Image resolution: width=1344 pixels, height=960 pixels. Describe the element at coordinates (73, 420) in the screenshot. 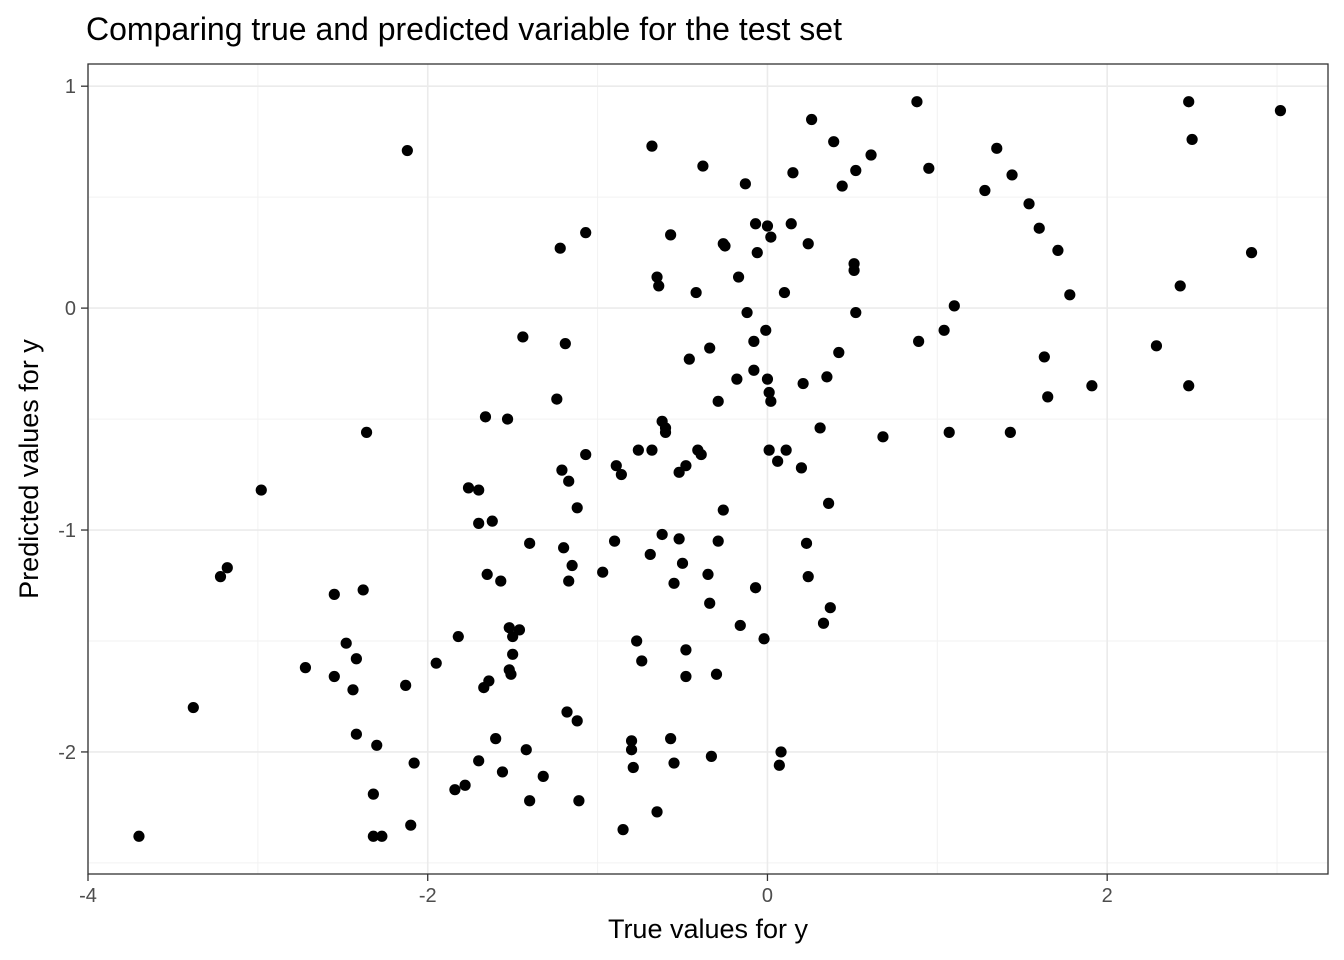

I see `y-axis: -2 -1 0 1` at that location.